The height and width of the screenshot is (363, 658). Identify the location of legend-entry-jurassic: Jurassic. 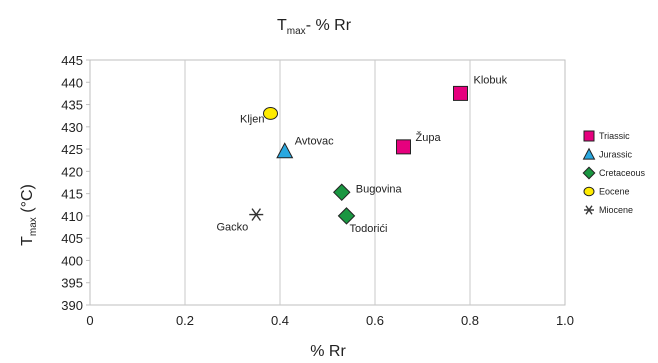
(607, 153).